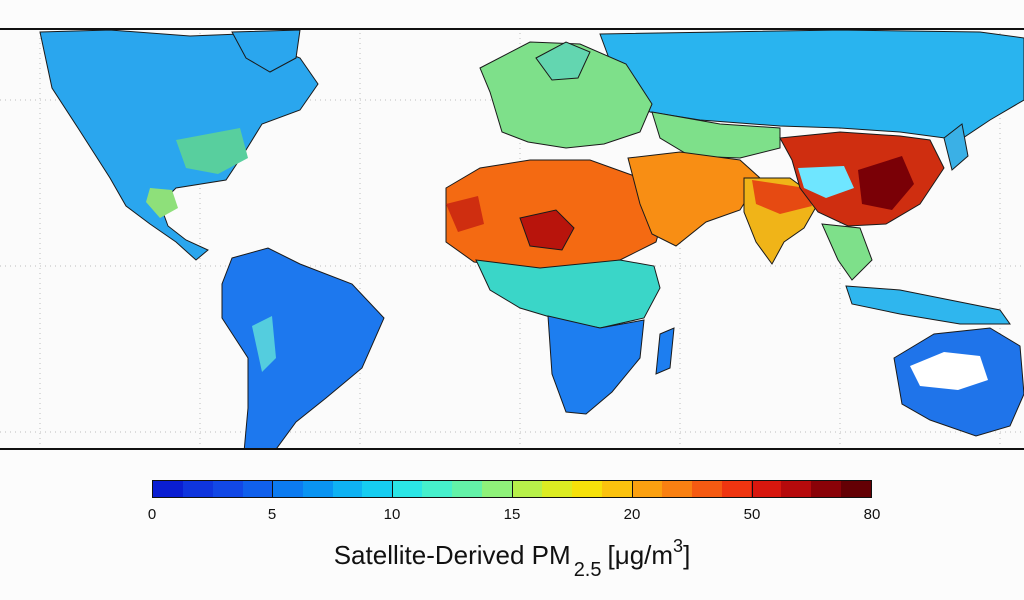 Image resolution: width=1024 pixels, height=600 pixels. Describe the element at coordinates (826, 182) in the screenshot. I see `region-tibet-plateau` at that location.